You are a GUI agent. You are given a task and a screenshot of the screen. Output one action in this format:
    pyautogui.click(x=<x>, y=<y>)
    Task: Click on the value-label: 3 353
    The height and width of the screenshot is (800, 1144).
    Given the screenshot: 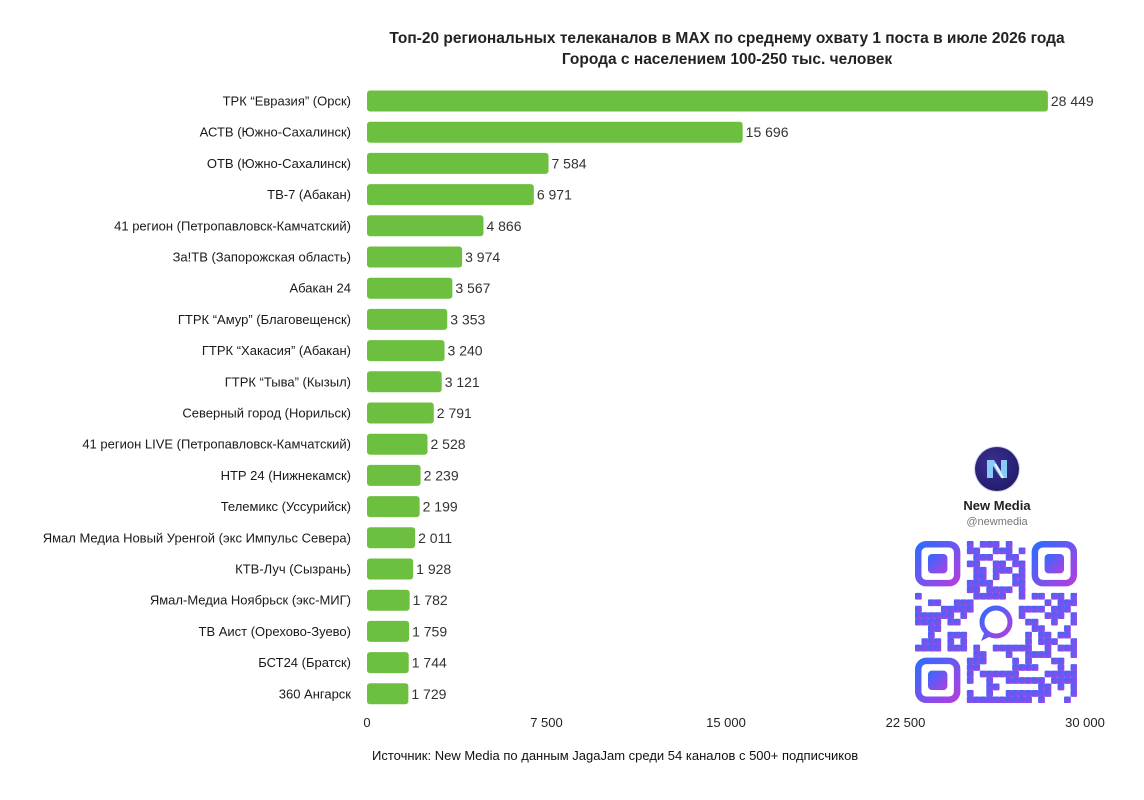 What is the action you would take?
    pyautogui.click(x=467, y=319)
    